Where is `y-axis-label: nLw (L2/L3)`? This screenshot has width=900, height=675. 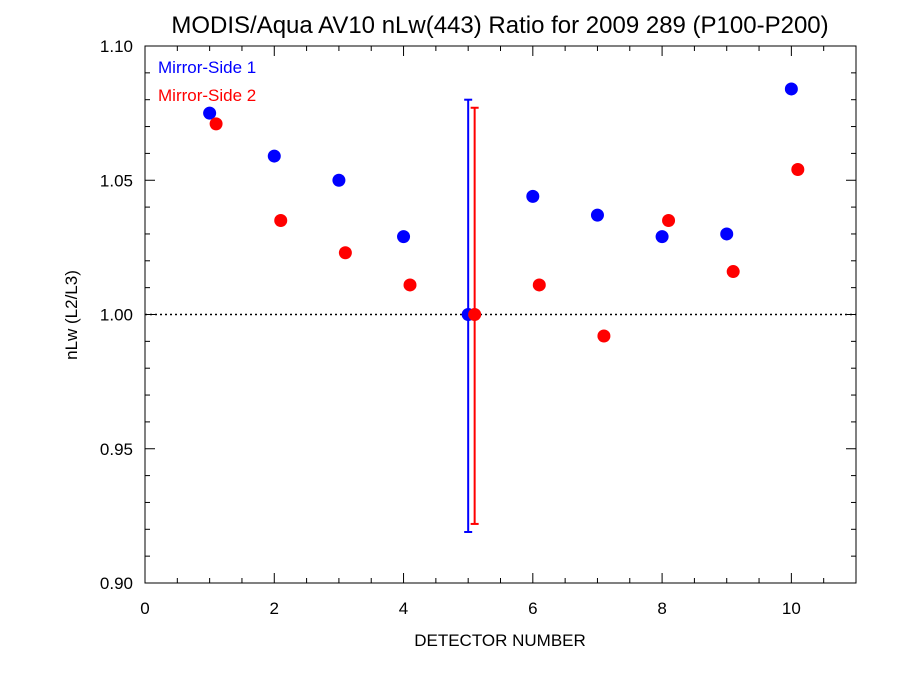
y-axis-label: nLw (L2/L3) is located at coordinates (71, 315).